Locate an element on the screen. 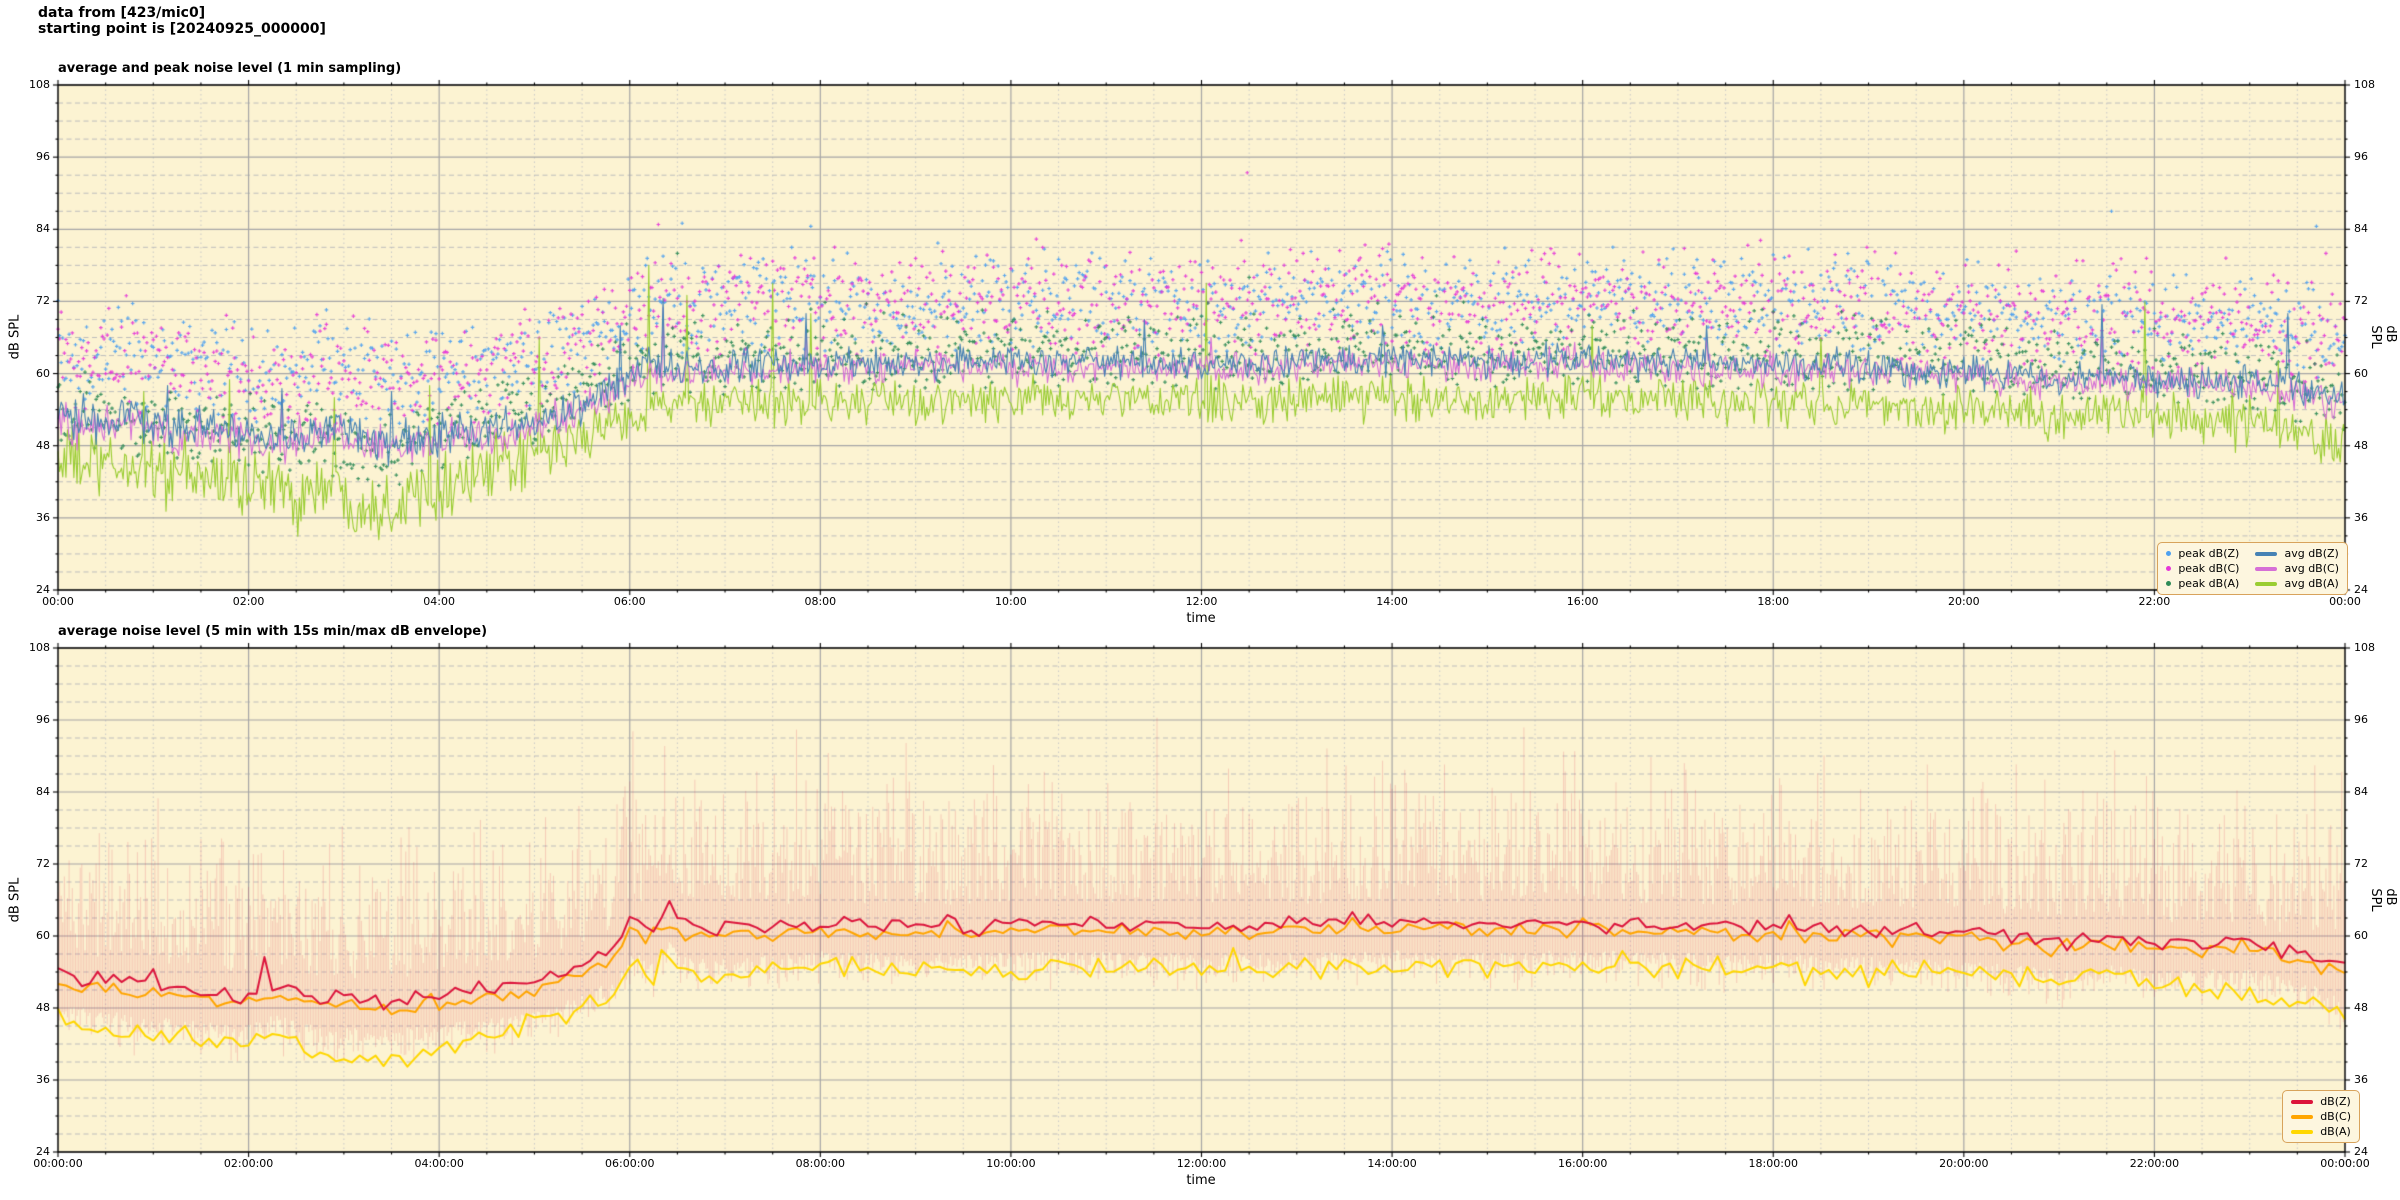 This screenshot has width=2400, height=1200. x-tick-label: 12:00 is located at coordinates (1201, 601).